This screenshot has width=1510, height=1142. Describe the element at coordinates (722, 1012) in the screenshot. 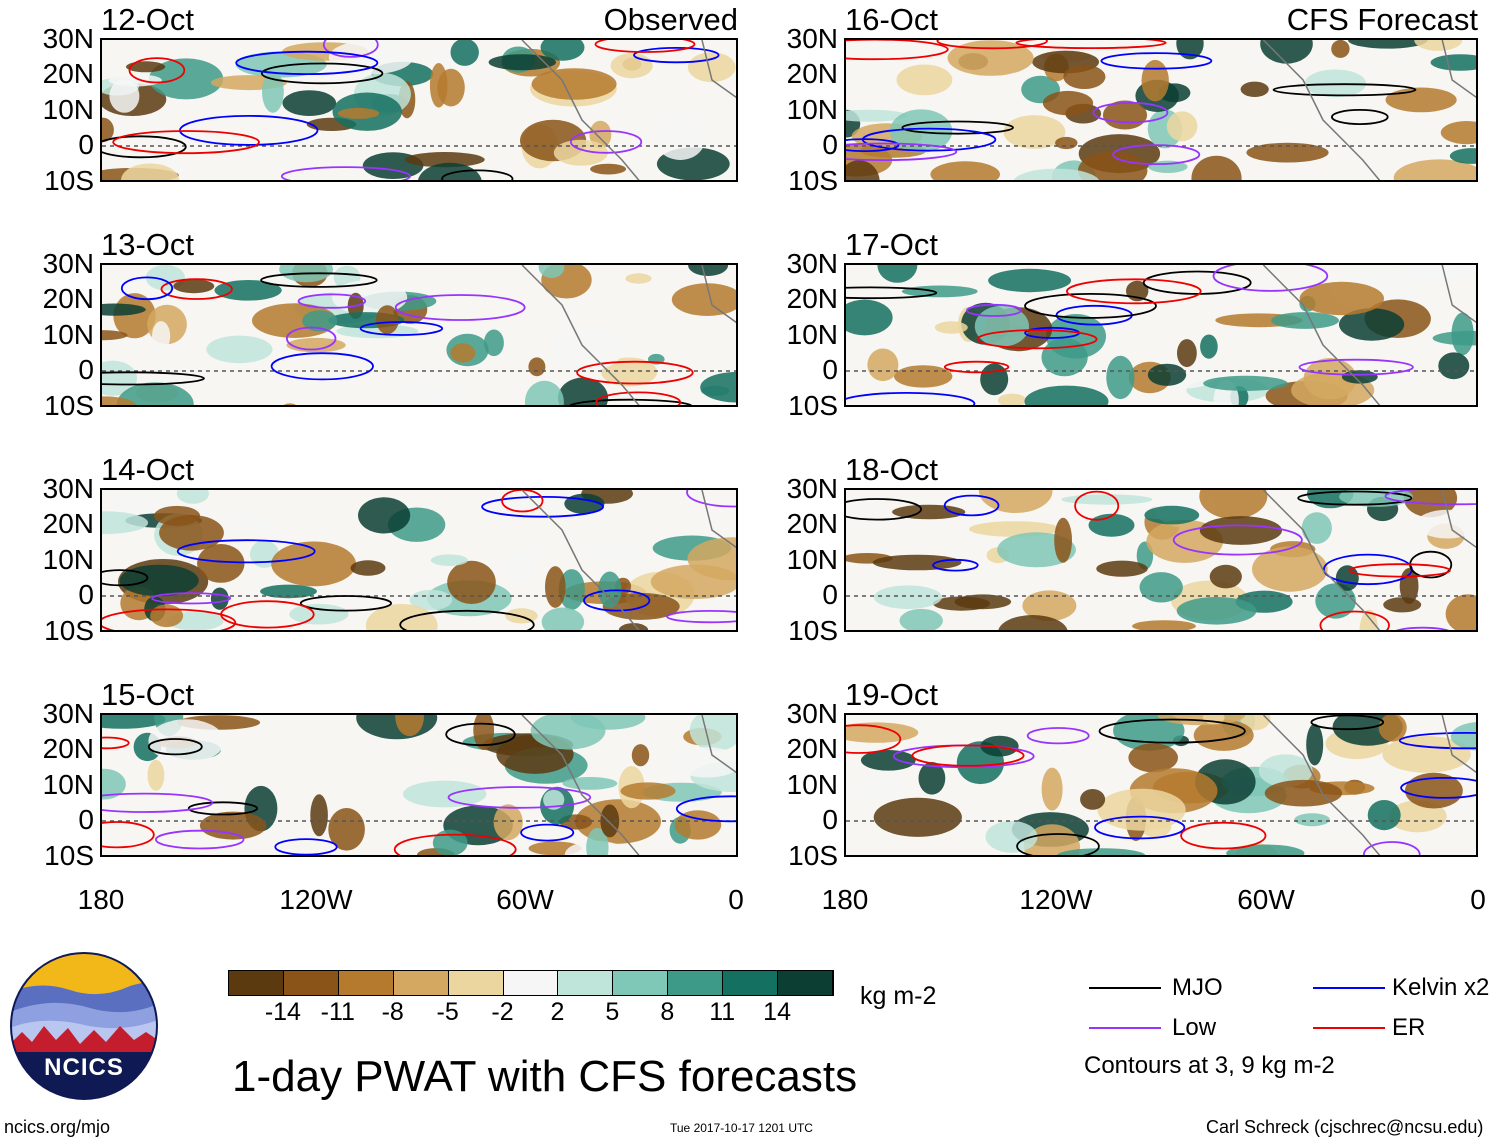

I see `colorbar-tick-label: 11` at that location.